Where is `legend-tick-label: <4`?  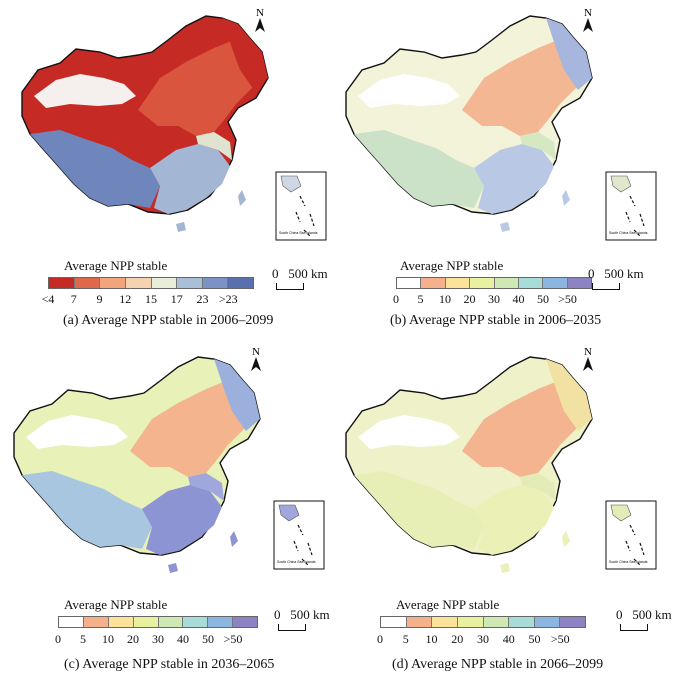 legend-tick-label: <4 is located at coordinates (48, 299).